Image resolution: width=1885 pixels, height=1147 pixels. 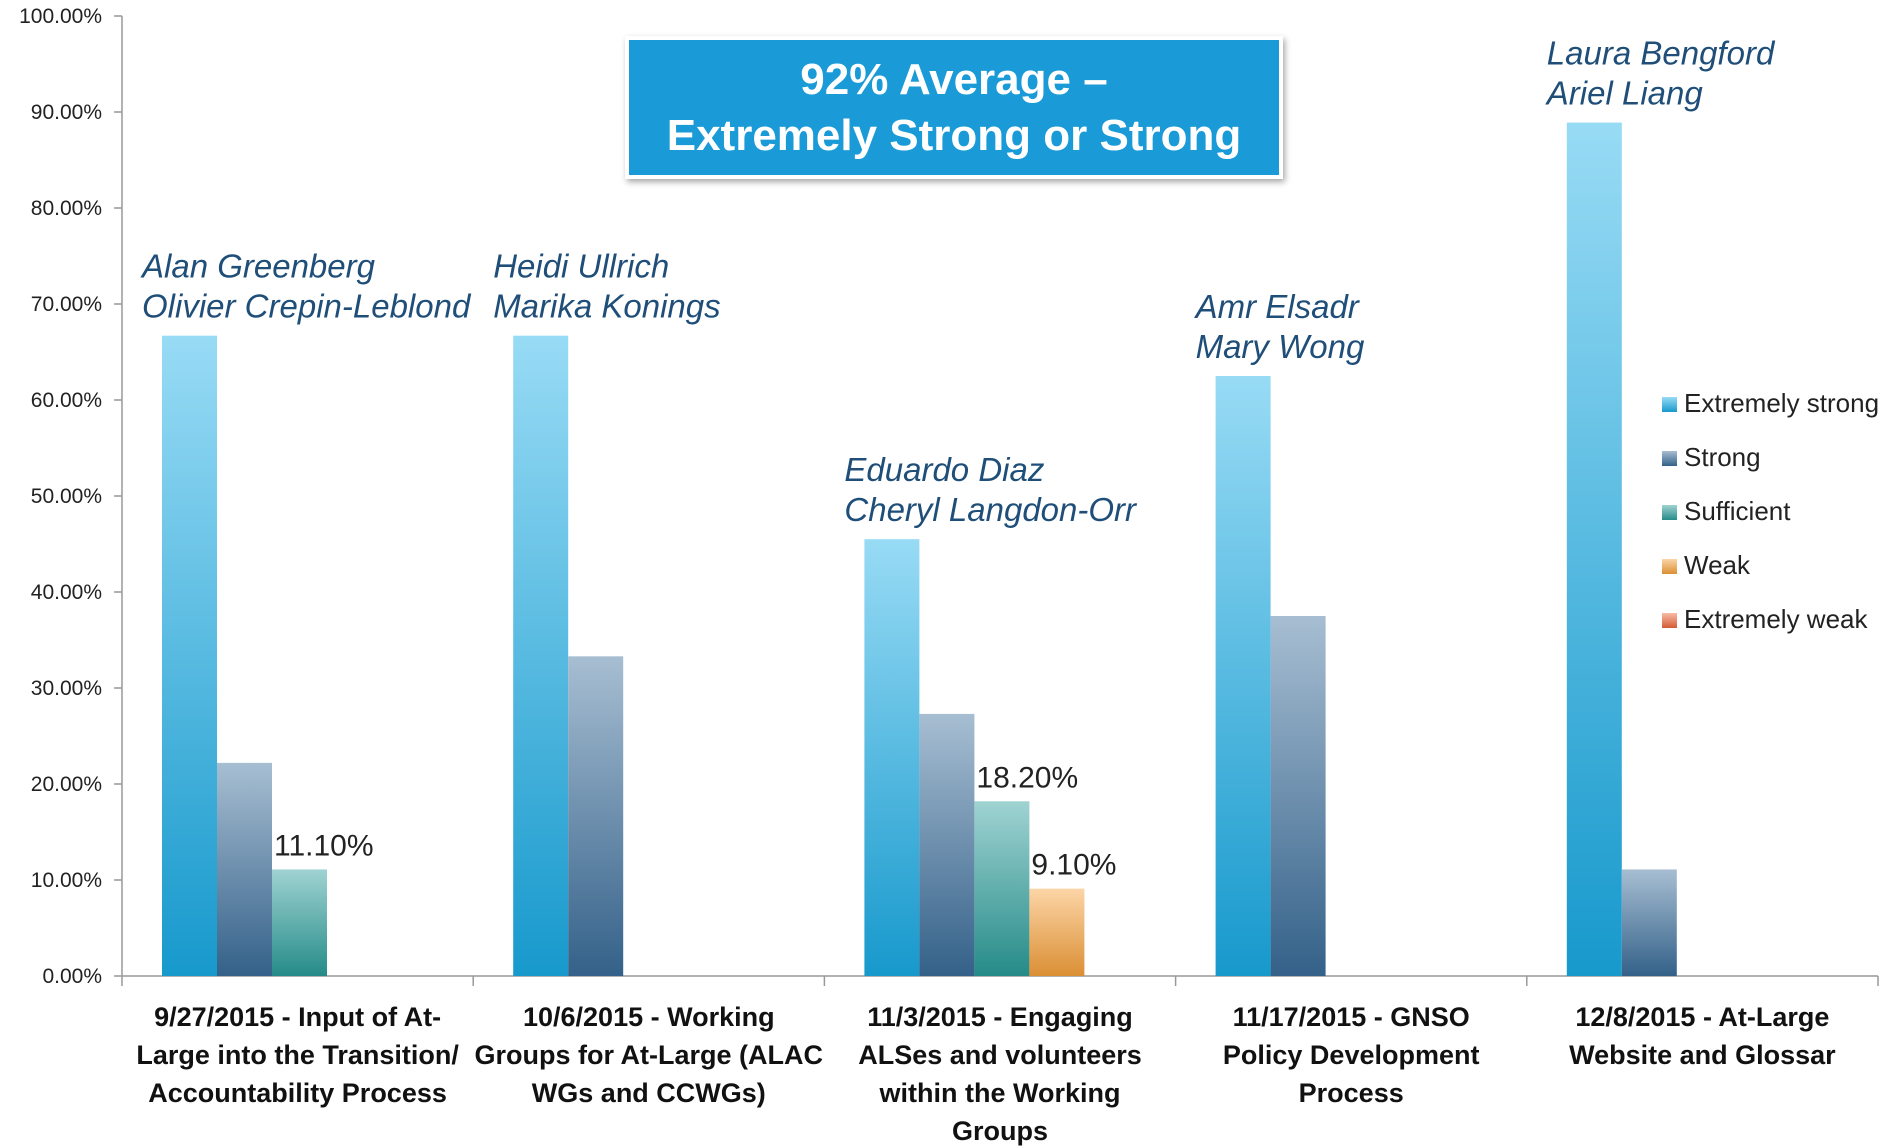 I want to click on legend-label: Extremely weak, so click(x=1776, y=619).